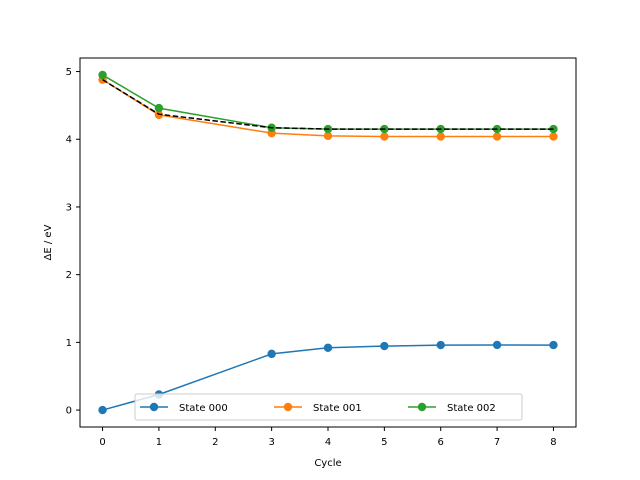  What do you see at coordinates (69, 207) in the screenshot?
I see `y-tick-label: 3` at bounding box center [69, 207].